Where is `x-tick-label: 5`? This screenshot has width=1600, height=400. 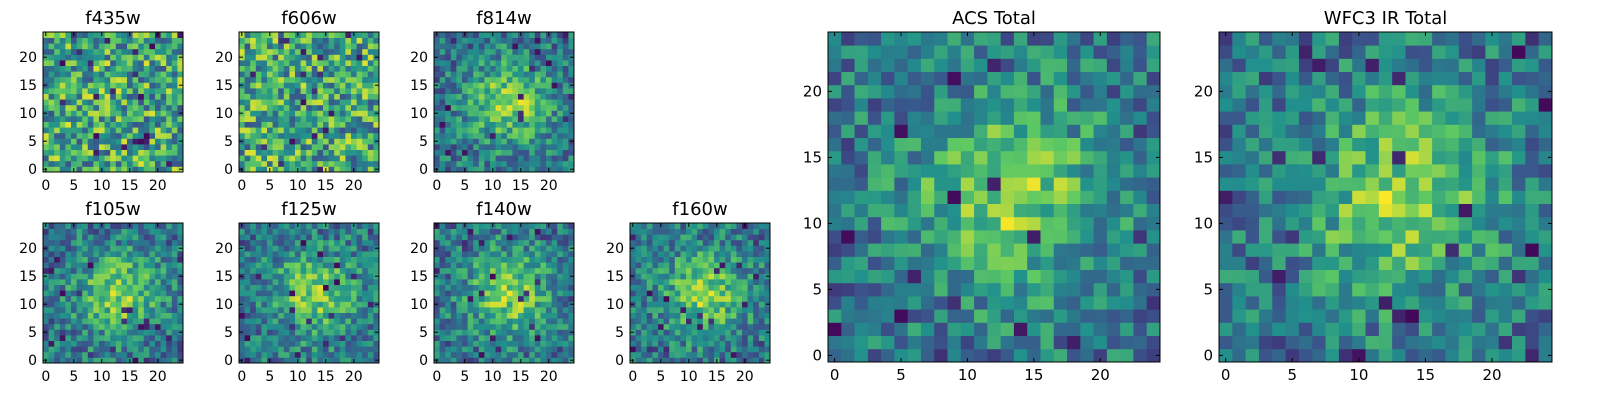 x-tick-label: 5 is located at coordinates (269, 377).